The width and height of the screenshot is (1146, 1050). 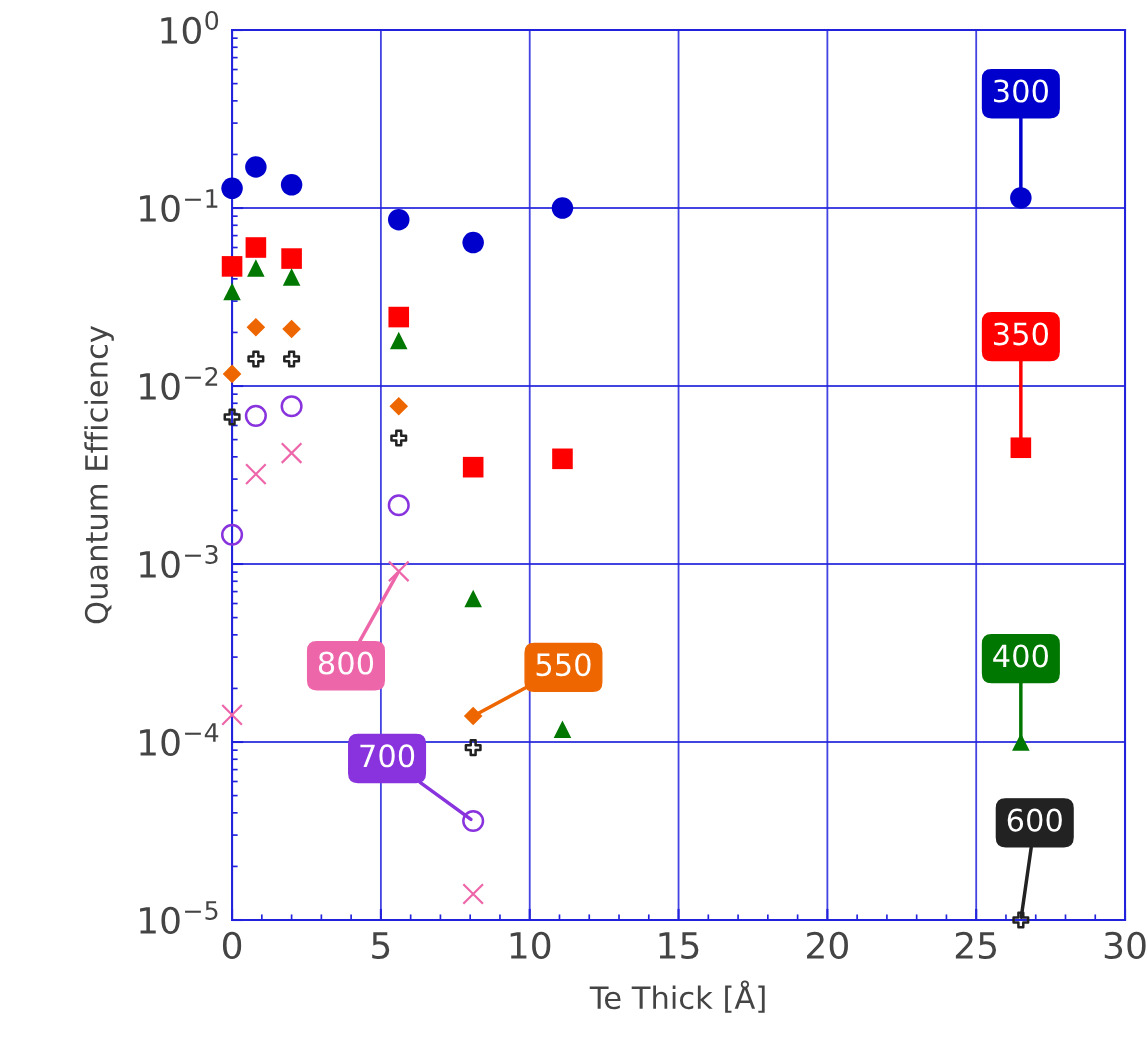 What do you see at coordinates (1021, 334) in the screenshot?
I see `annotation: 350` at bounding box center [1021, 334].